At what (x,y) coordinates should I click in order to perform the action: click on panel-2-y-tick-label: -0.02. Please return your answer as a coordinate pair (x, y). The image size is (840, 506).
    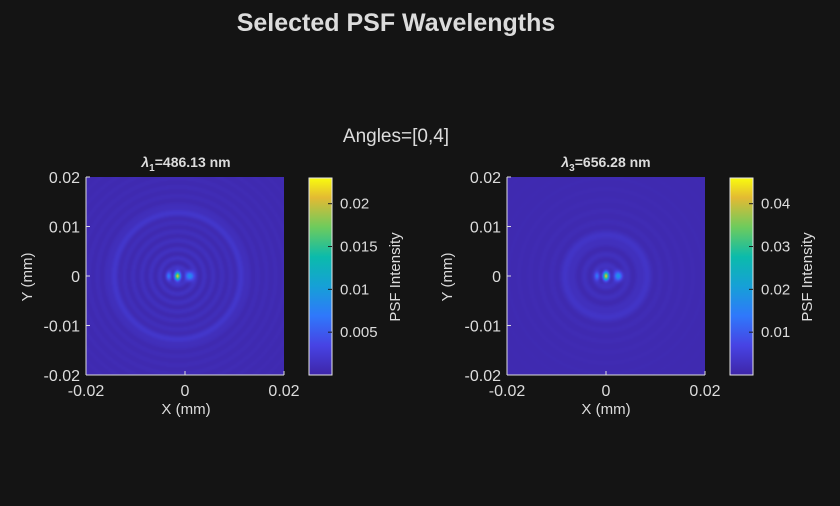
    Looking at the image, I should click on (483, 376).